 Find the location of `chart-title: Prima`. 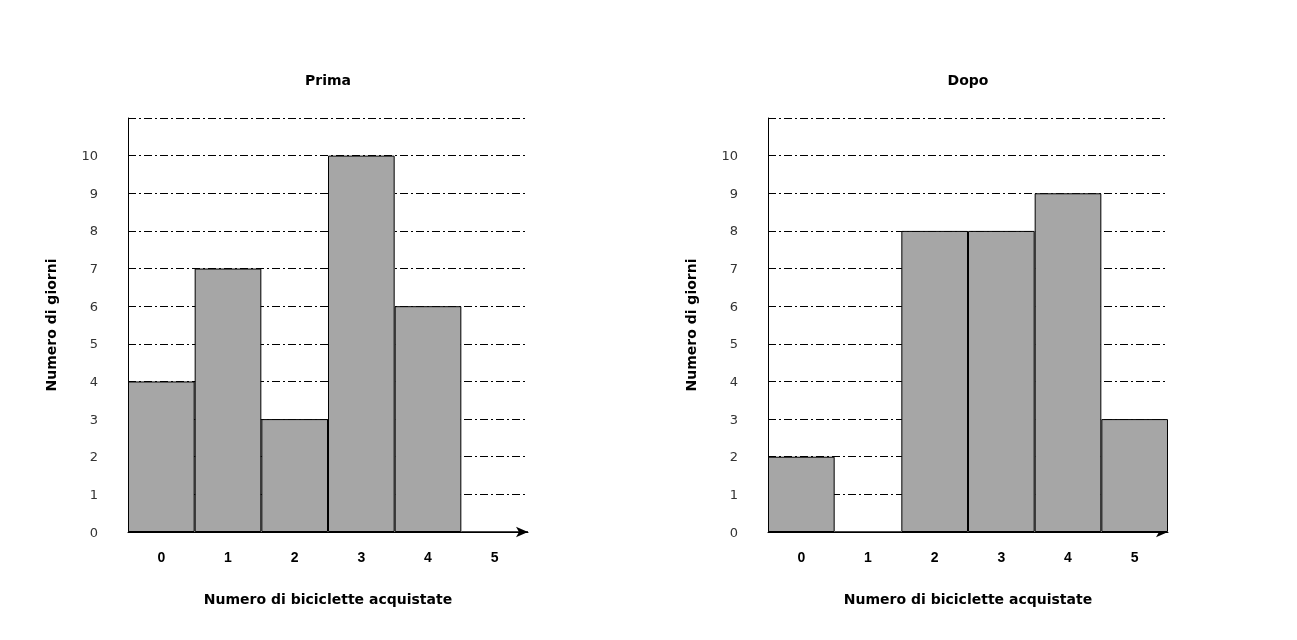

chart-title: Prima is located at coordinates (328, 80).